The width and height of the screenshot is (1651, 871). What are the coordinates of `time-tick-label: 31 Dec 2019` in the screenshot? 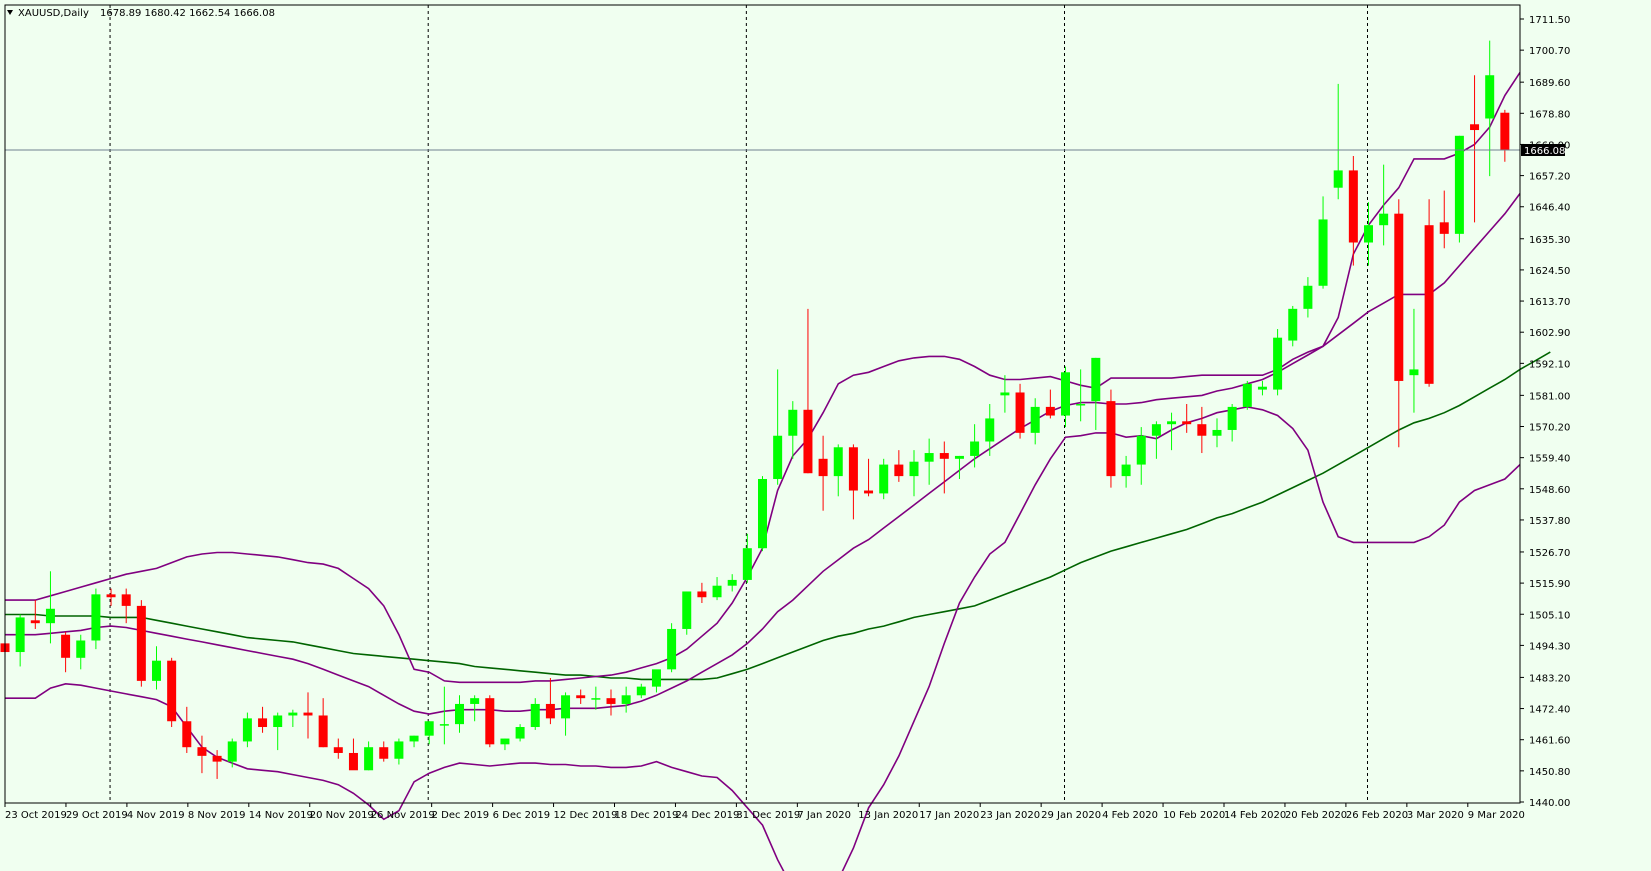 It's located at (768, 815).